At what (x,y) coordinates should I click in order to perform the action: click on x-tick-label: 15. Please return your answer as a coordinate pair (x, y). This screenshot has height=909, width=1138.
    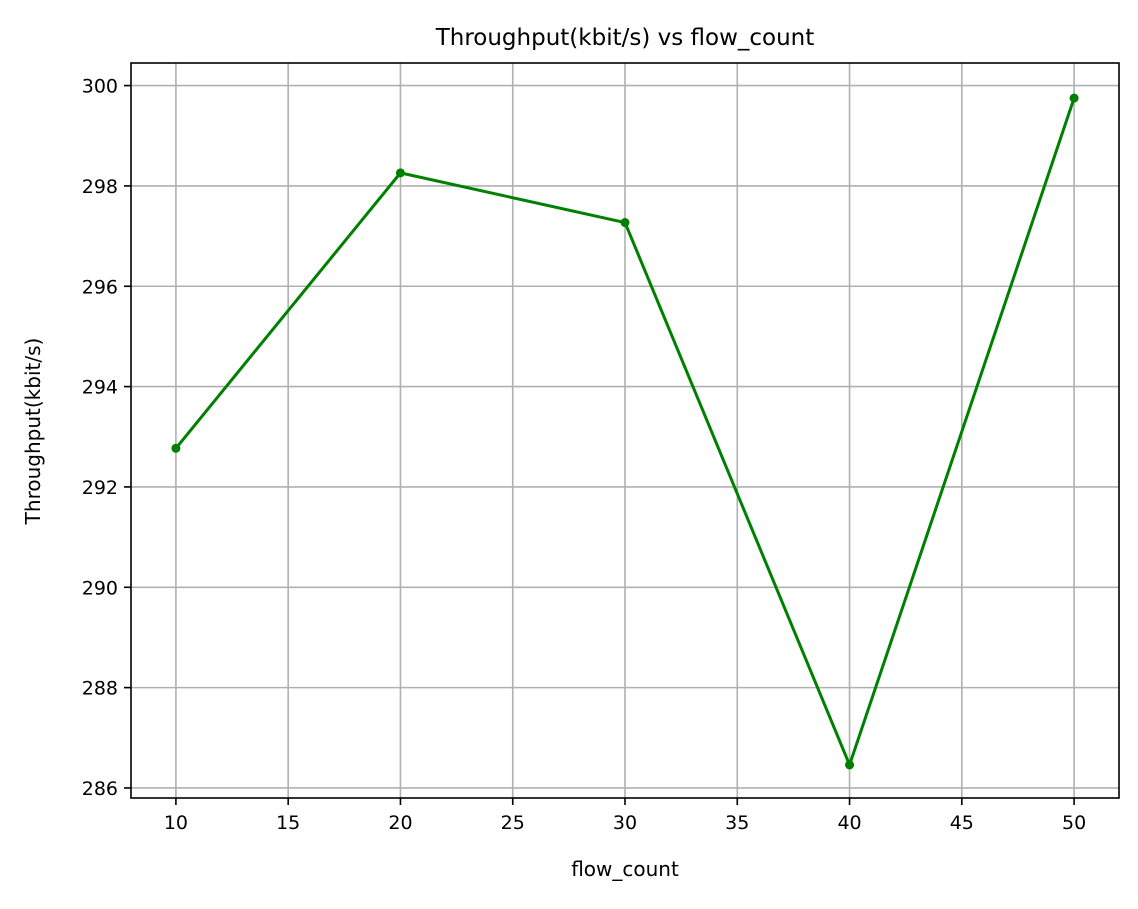
    Looking at the image, I should click on (288, 823).